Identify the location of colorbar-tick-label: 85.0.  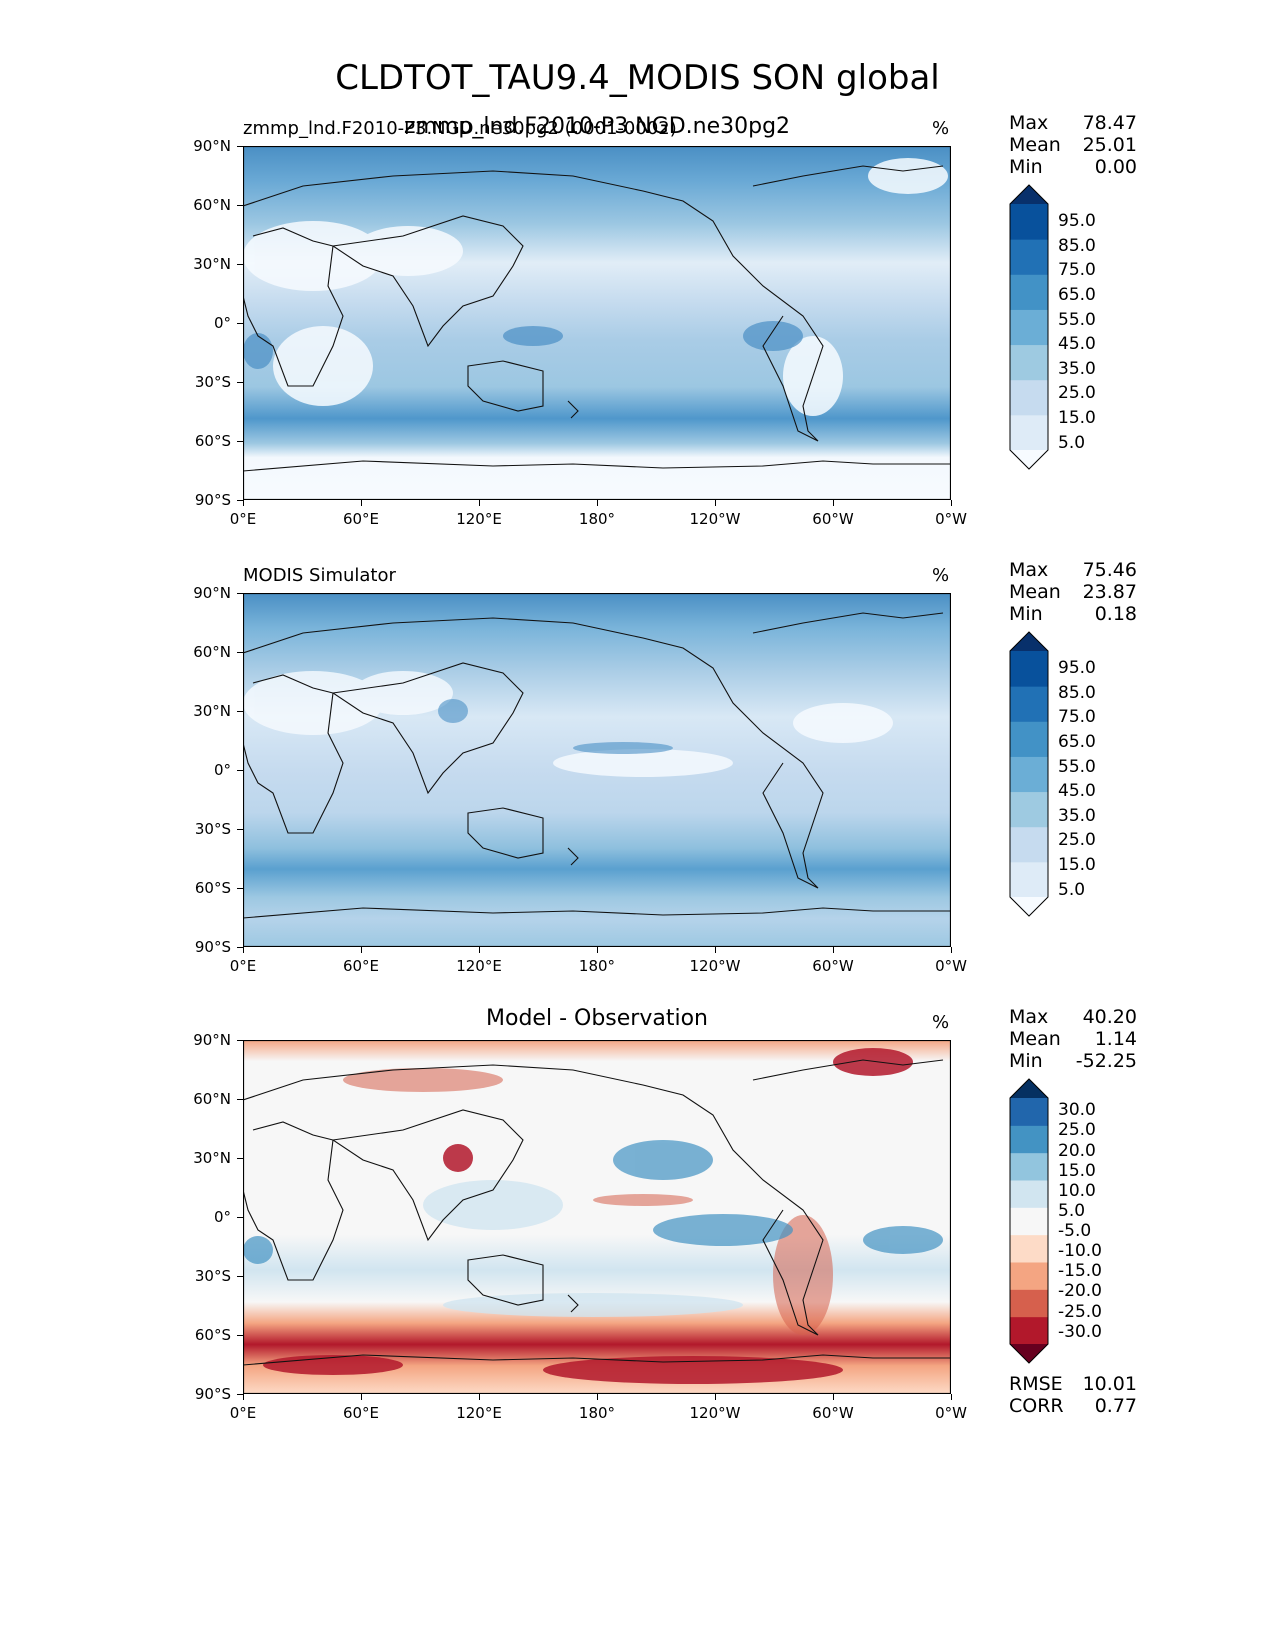
(1077, 692).